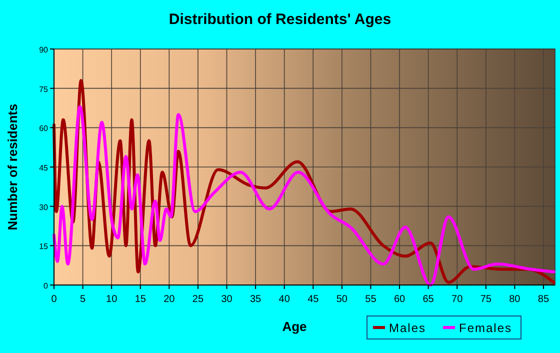 The width and height of the screenshot is (560, 353). I want to click on x-tick-label: 5, so click(83, 299).